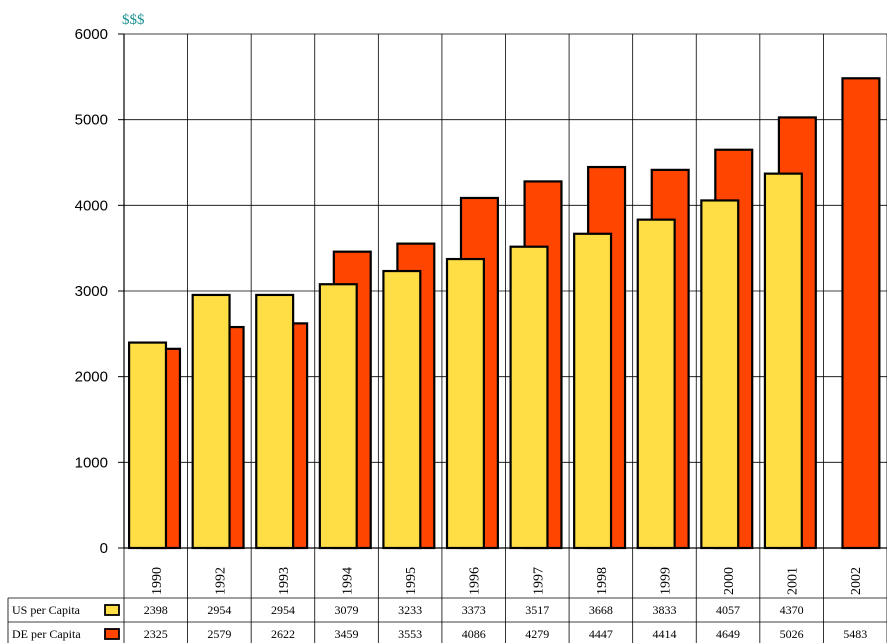  Describe the element at coordinates (91, 462) in the screenshot. I see `y-tick-label: 1000` at that location.